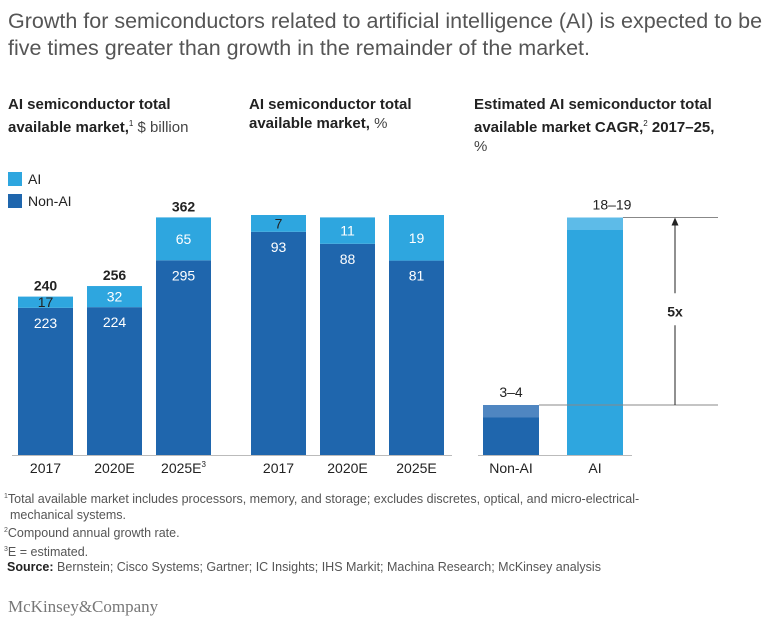  Describe the element at coordinates (48, 551) in the screenshot. I see `footnote-3-text: E = estimated.` at that location.